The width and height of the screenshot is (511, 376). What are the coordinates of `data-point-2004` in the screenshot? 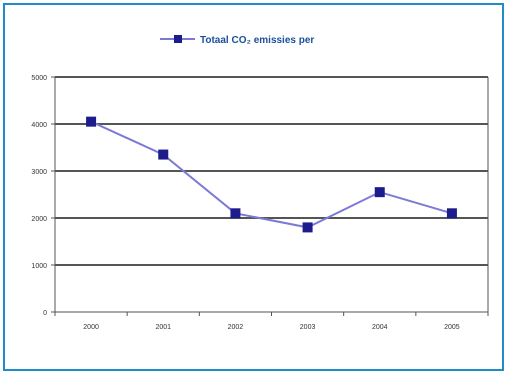 It's located at (379, 192).